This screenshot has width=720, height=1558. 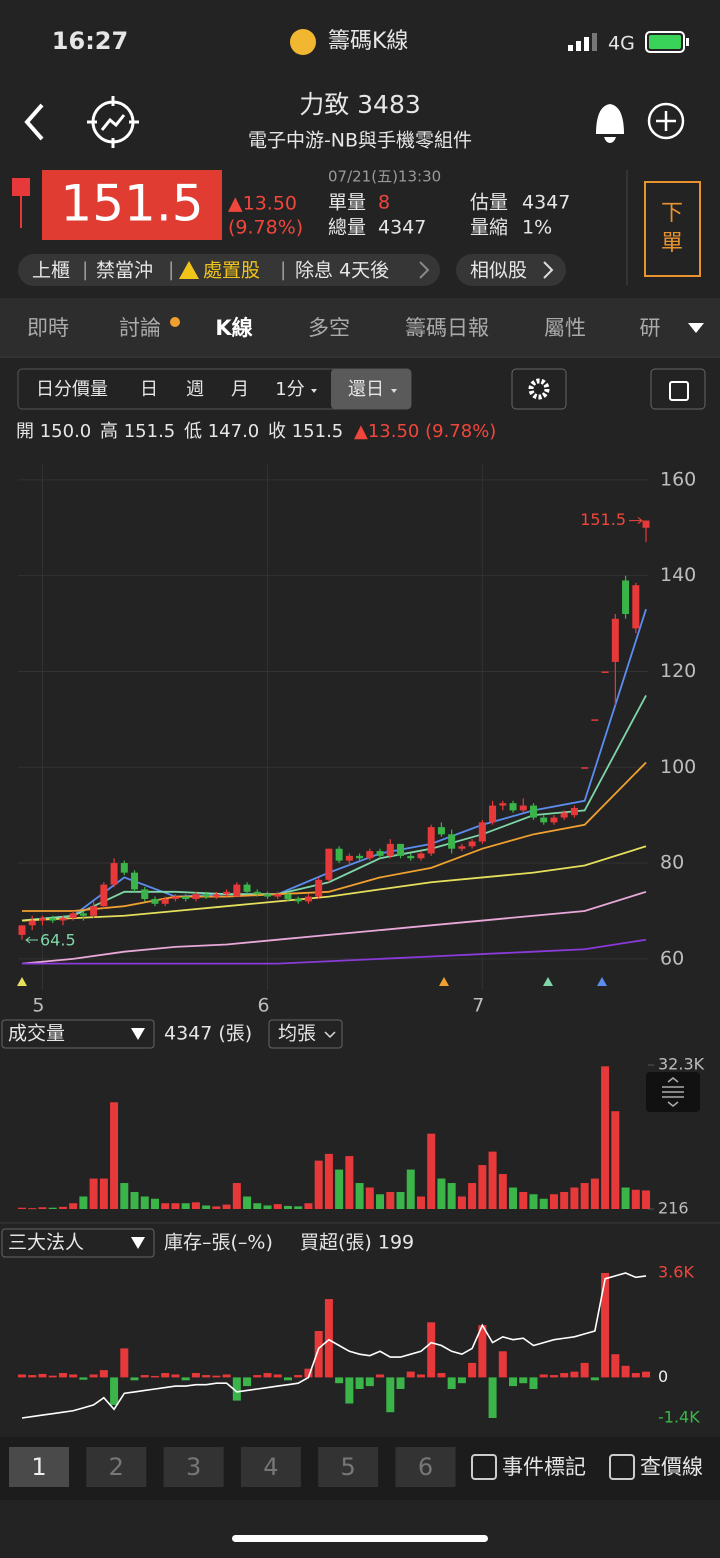 What do you see at coordinates (34, 122) in the screenshot?
I see `back-button` at bounding box center [34, 122].